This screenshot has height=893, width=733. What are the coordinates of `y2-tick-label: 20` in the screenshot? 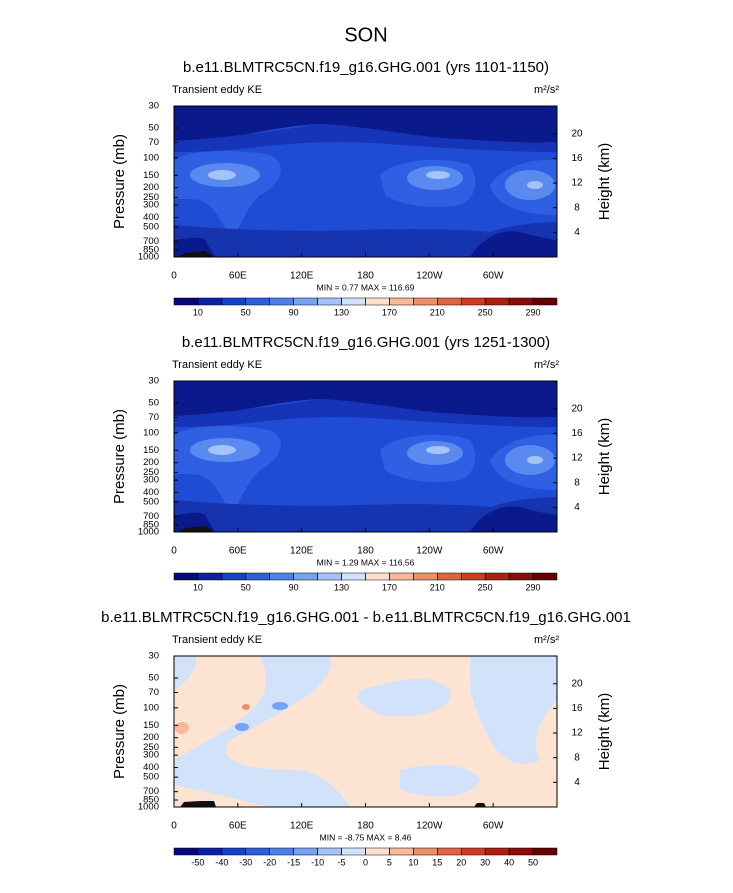 It's located at (577, 683).